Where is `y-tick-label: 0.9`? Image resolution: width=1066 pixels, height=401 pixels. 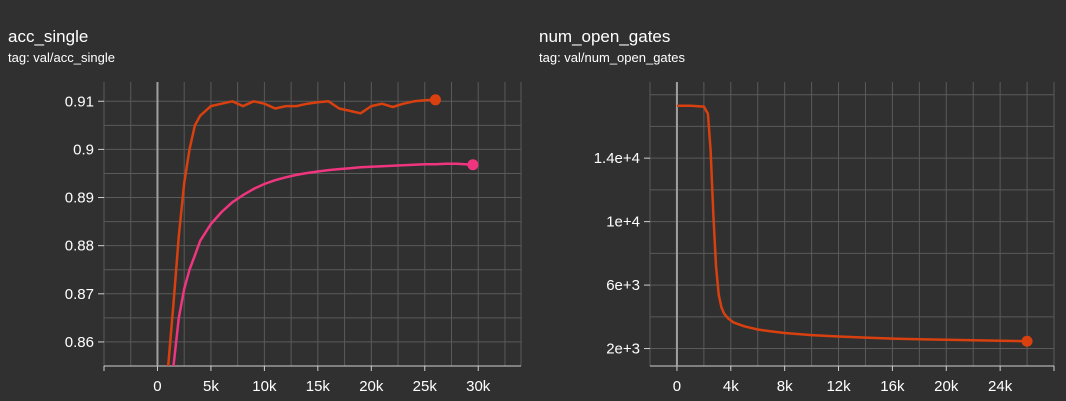 y-tick-label: 0.9 is located at coordinates (83, 149).